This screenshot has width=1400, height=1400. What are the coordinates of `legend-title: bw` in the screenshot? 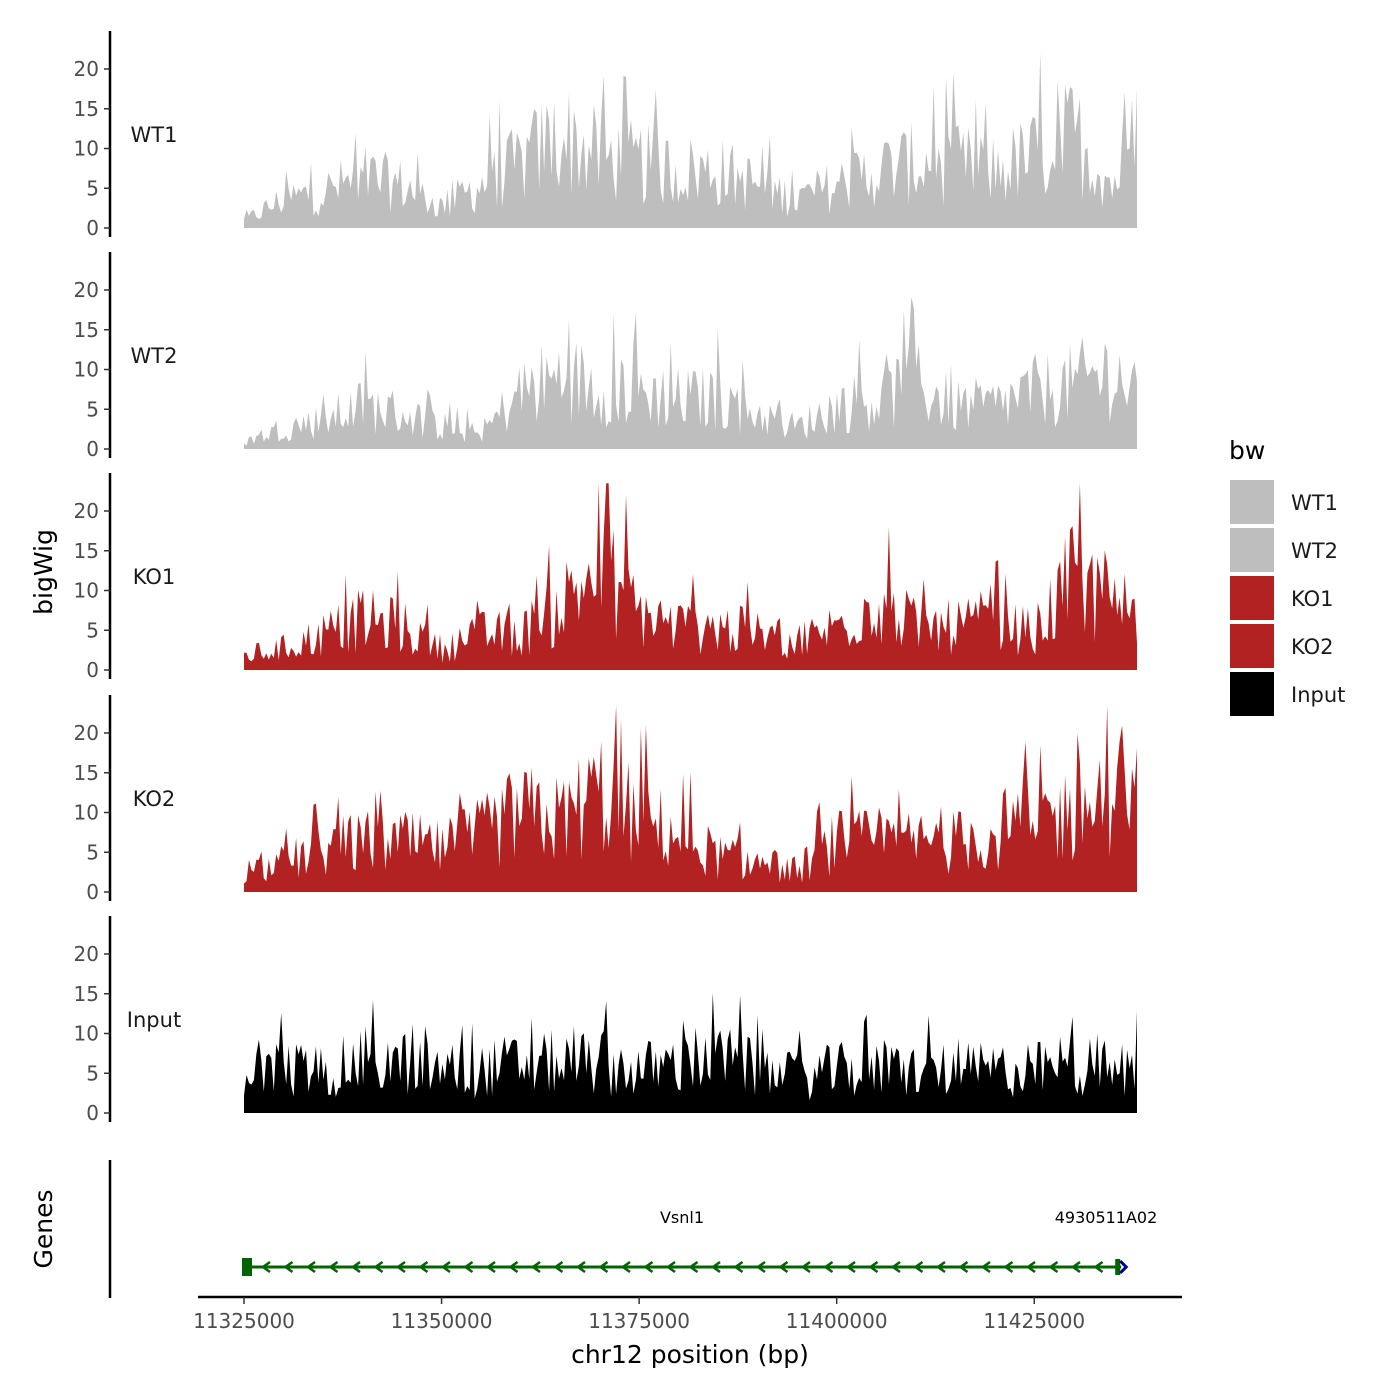 It's located at (1247, 450).